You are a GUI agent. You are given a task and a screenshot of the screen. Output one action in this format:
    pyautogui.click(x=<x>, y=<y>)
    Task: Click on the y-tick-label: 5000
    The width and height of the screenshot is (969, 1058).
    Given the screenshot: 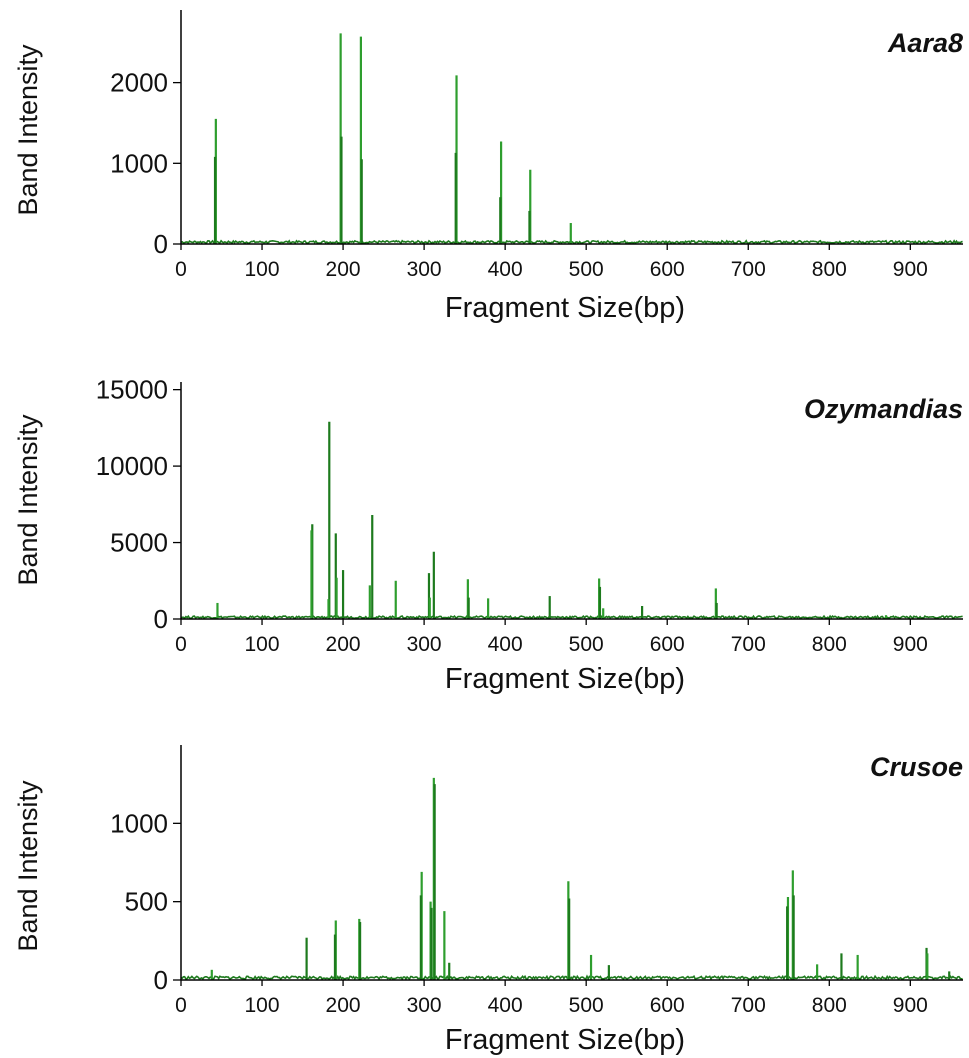 What is the action you would take?
    pyautogui.click(x=139, y=543)
    